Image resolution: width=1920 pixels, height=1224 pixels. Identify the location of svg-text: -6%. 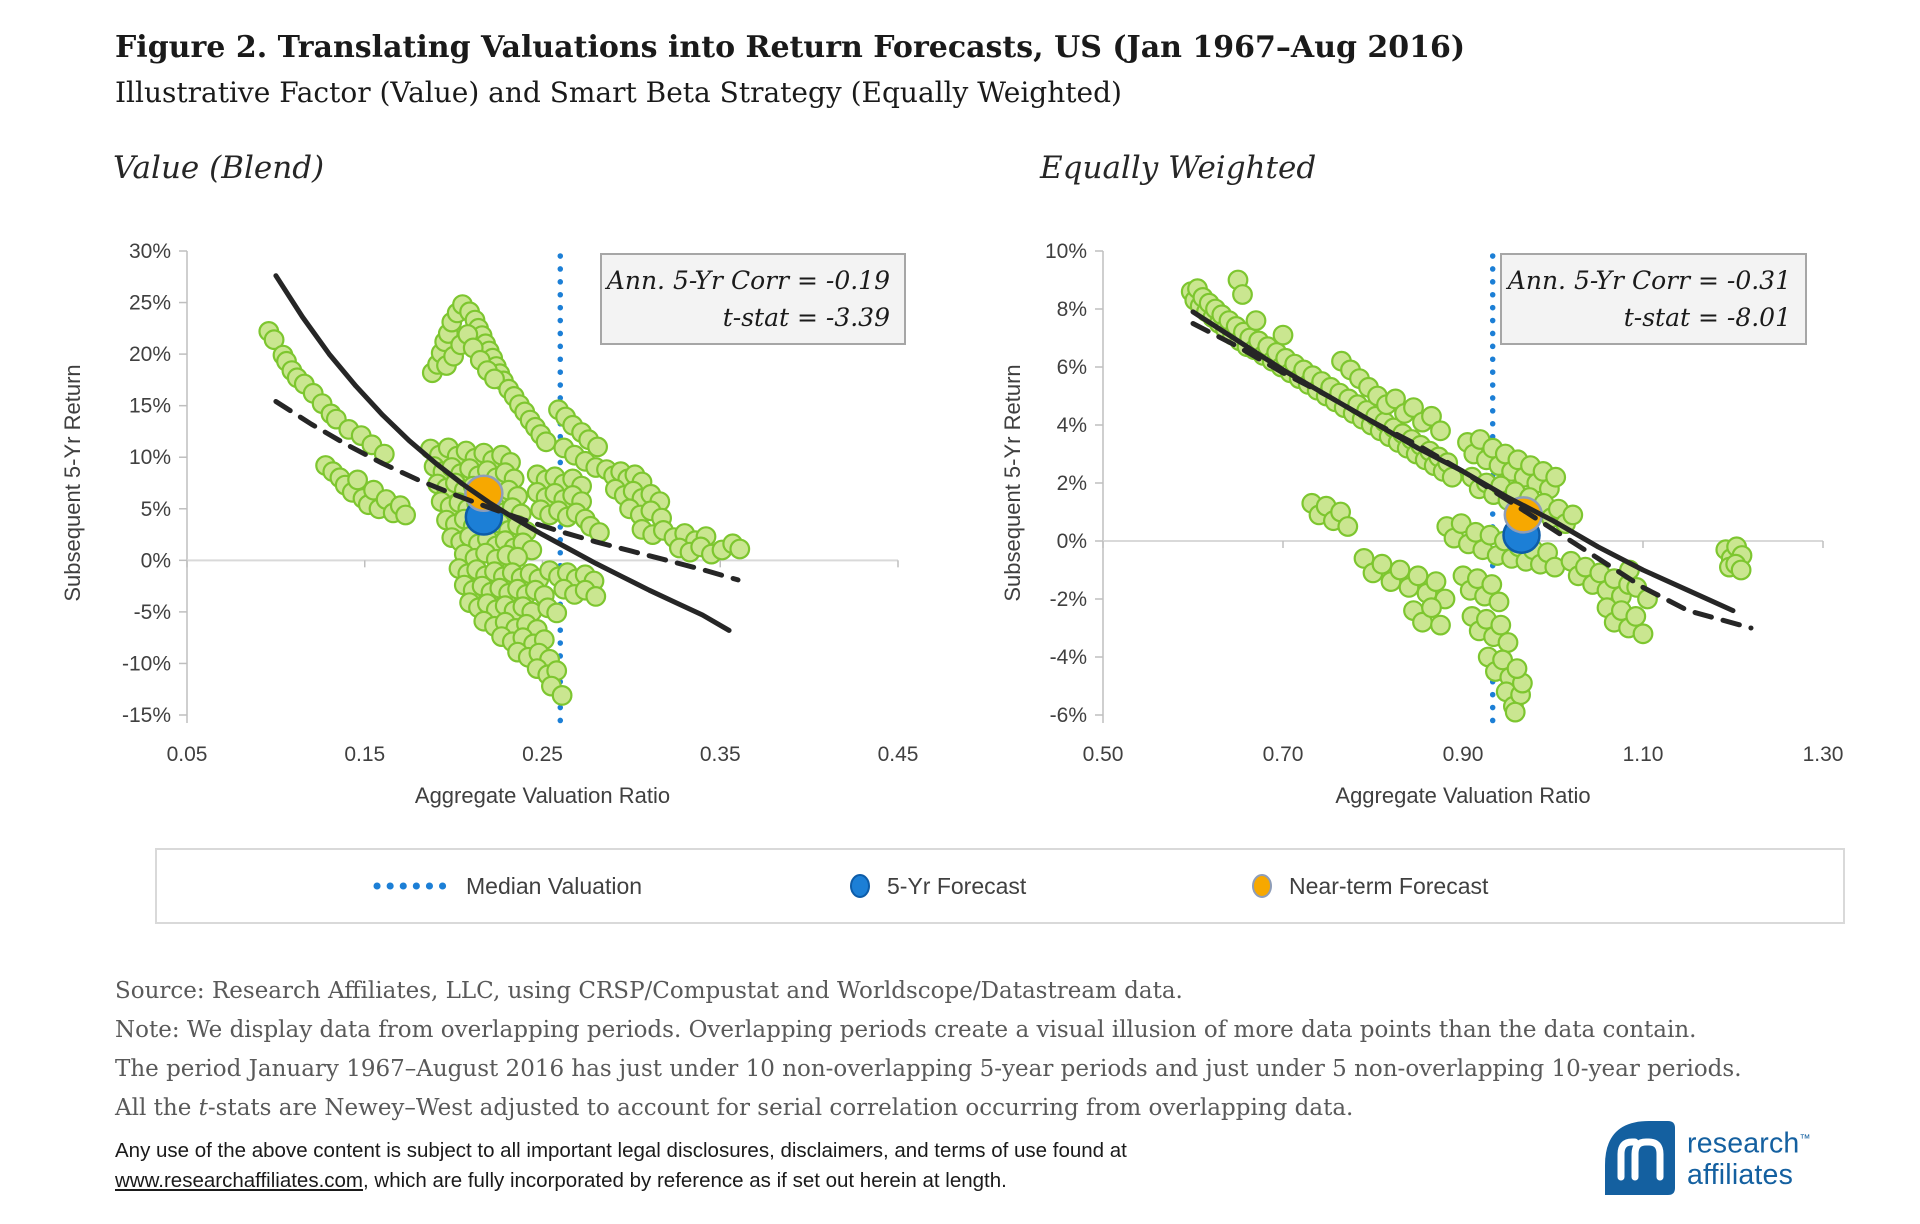
(1068, 715).